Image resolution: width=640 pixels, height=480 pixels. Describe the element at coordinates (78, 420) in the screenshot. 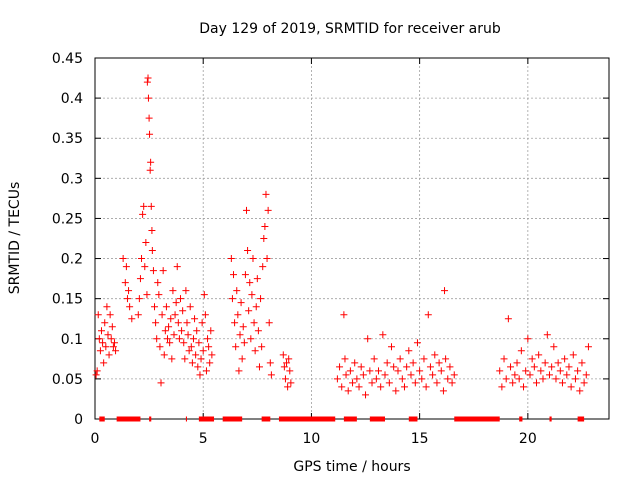

I see `y-tick-label: 0` at that location.